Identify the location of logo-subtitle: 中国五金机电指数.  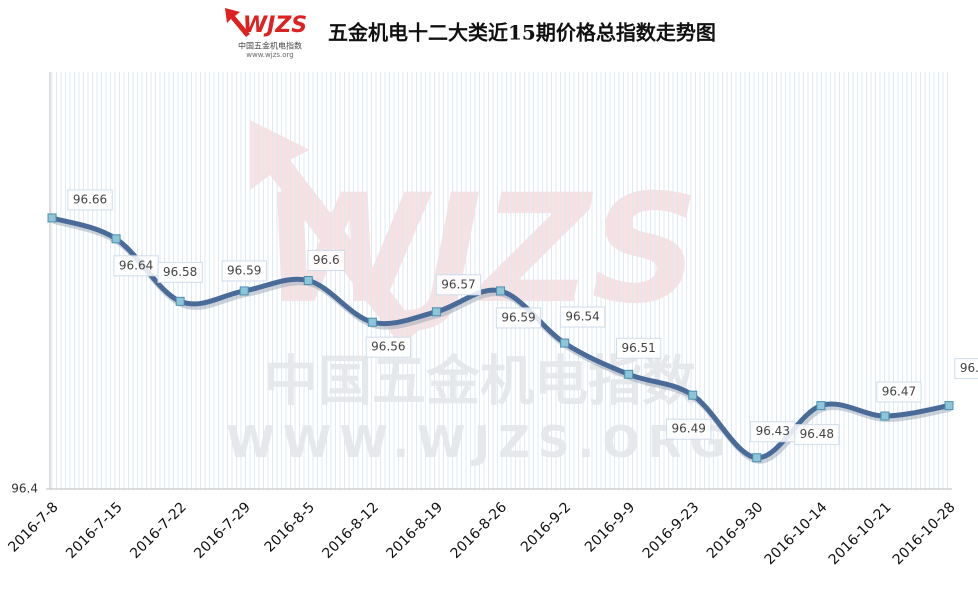
(270, 46).